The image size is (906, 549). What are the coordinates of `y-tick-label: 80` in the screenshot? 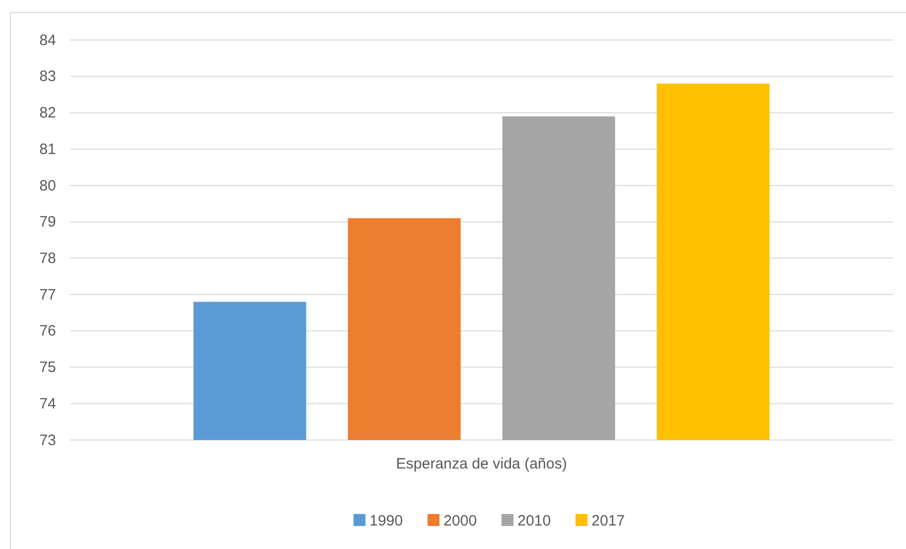 It's located at (47, 185).